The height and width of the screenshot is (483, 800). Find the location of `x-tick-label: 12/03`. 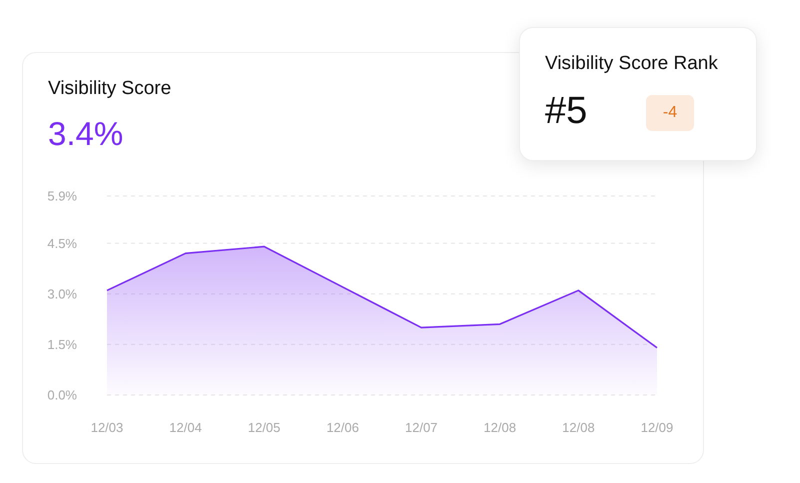

x-tick-label: 12/03 is located at coordinates (107, 428).